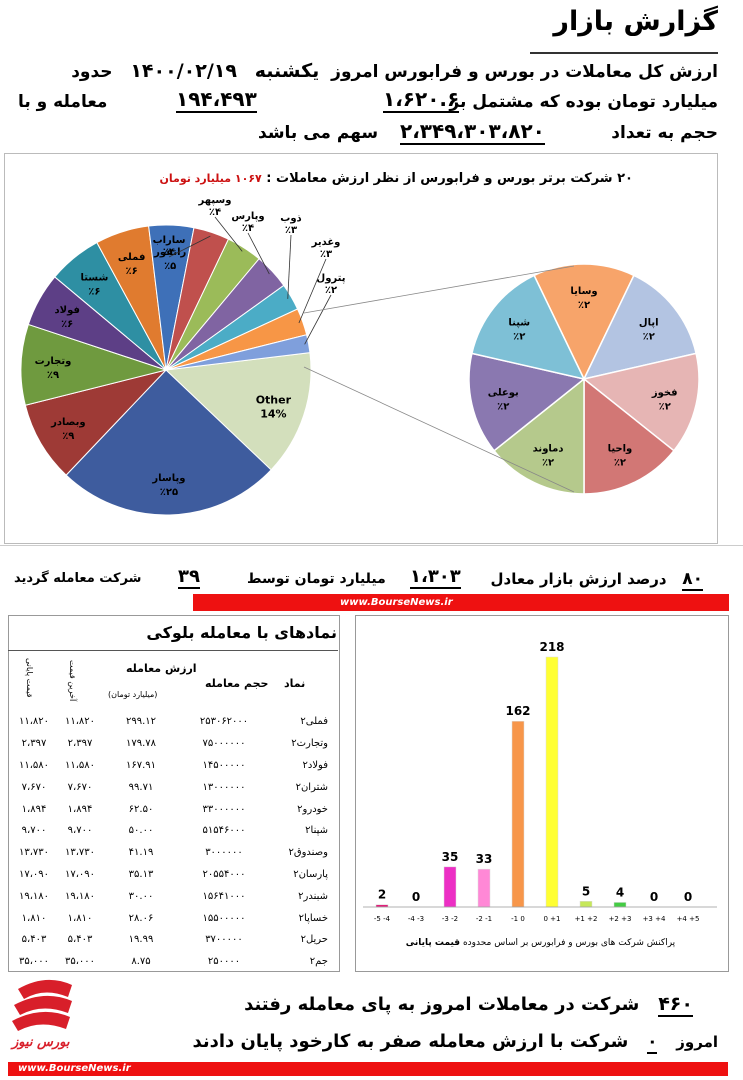  Describe the element at coordinates (484, 859) in the screenshot. I see `bar-value-label: 33` at that location.